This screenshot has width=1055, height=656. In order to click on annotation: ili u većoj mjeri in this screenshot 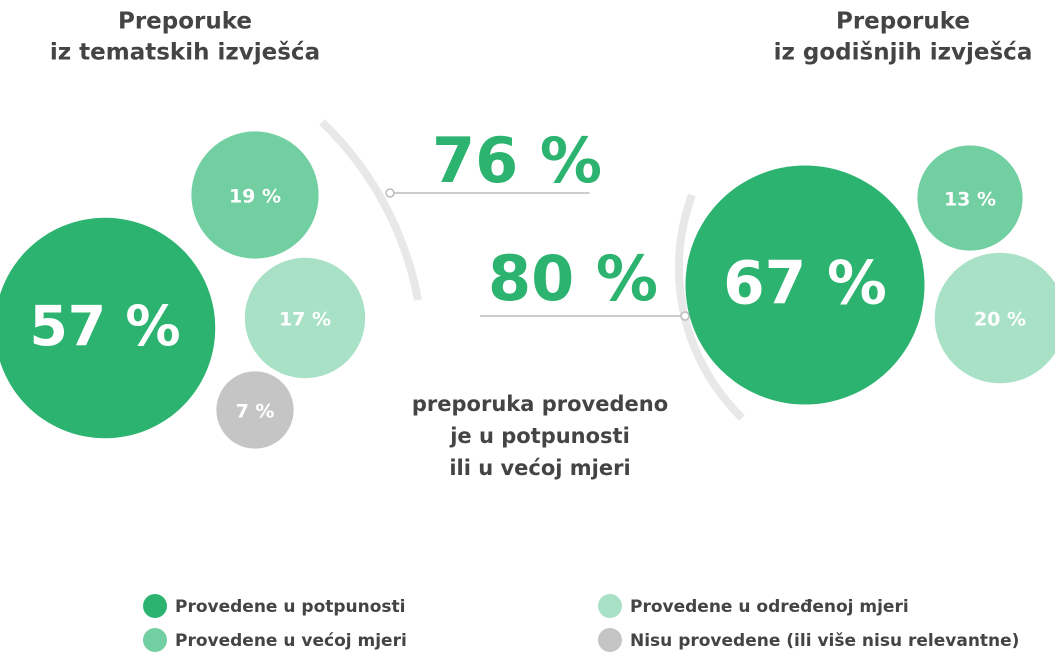, I will do `click(539, 468)`.